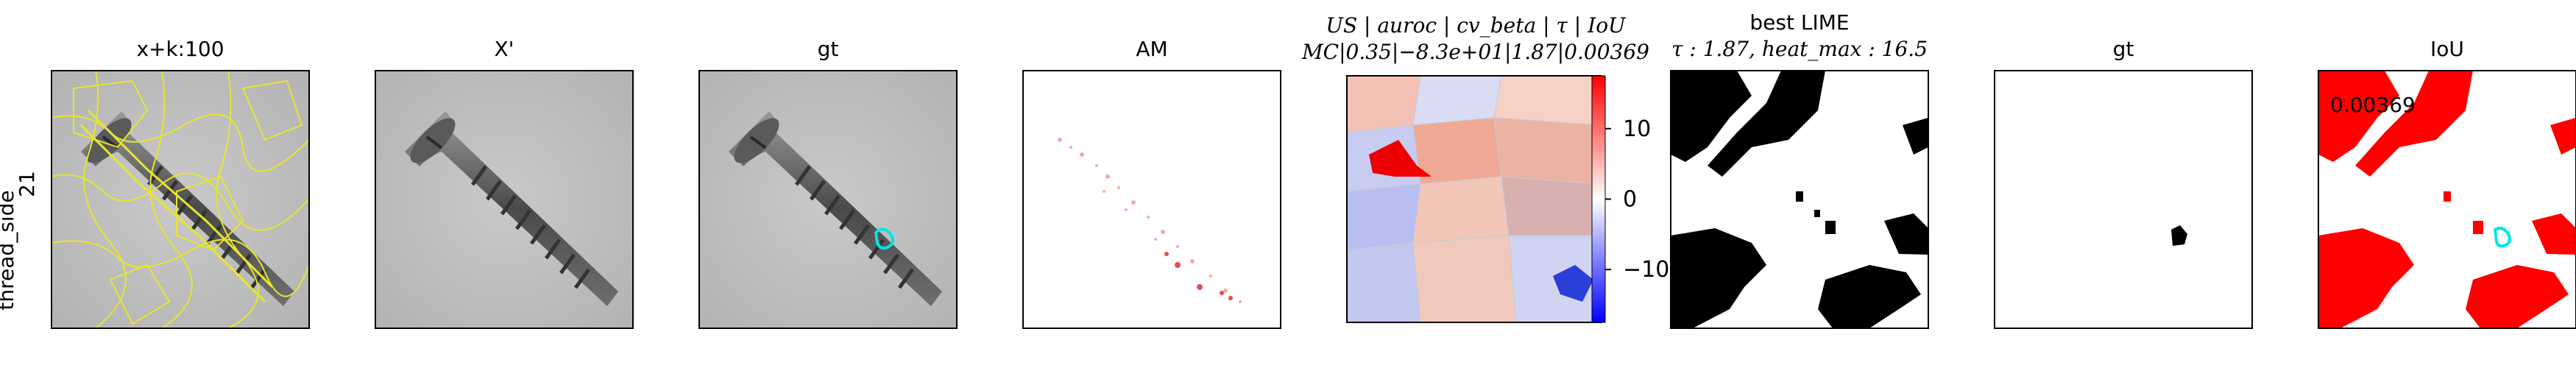 This screenshot has height=368, width=2576. I want to click on score-superpixels, so click(1474, 199).